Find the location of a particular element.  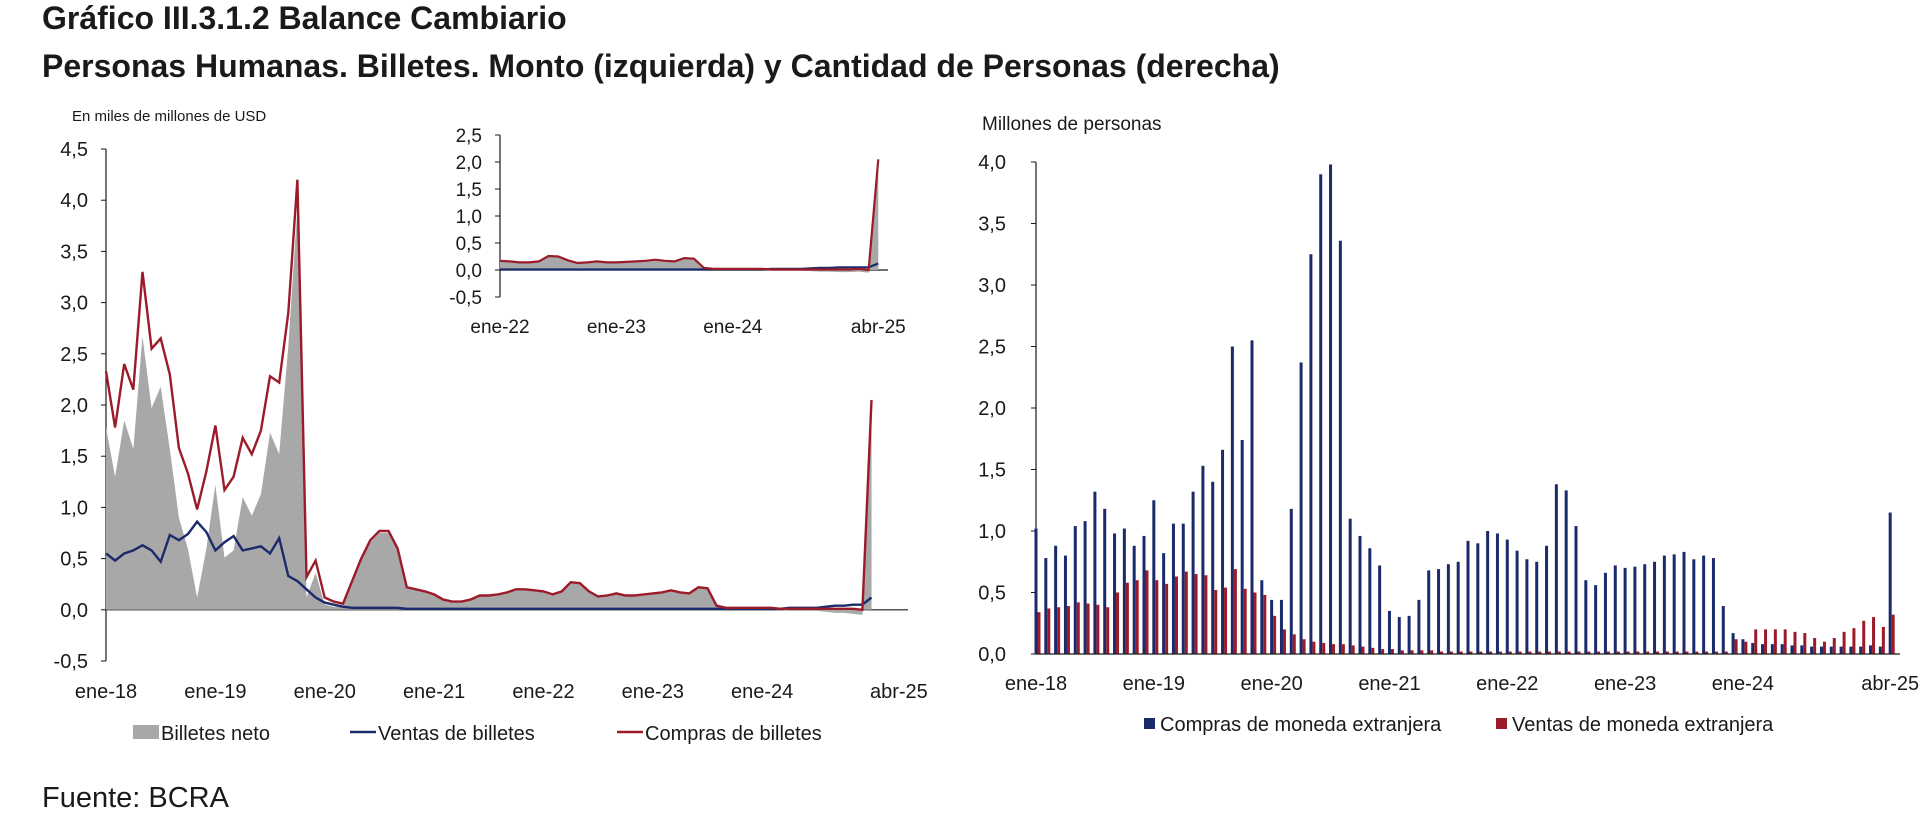

y-tick-label: 4,0 is located at coordinates (74, 201).